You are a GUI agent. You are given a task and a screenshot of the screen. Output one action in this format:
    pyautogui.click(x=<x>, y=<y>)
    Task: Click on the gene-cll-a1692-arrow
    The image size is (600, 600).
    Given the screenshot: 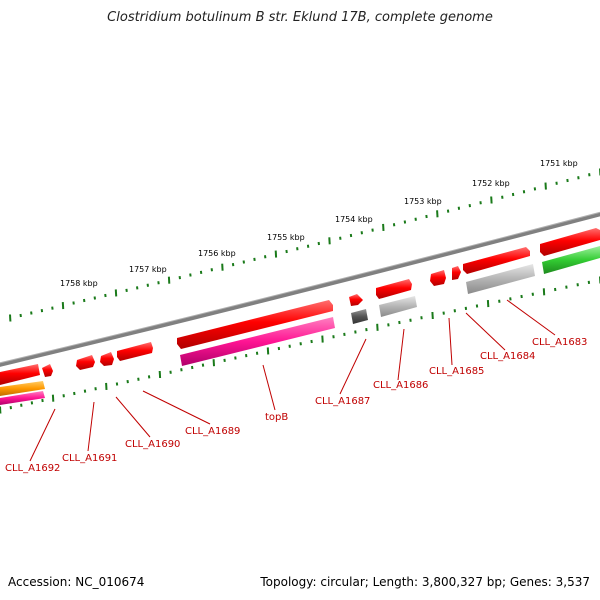 What is the action you would take?
    pyautogui.click(x=47, y=370)
    